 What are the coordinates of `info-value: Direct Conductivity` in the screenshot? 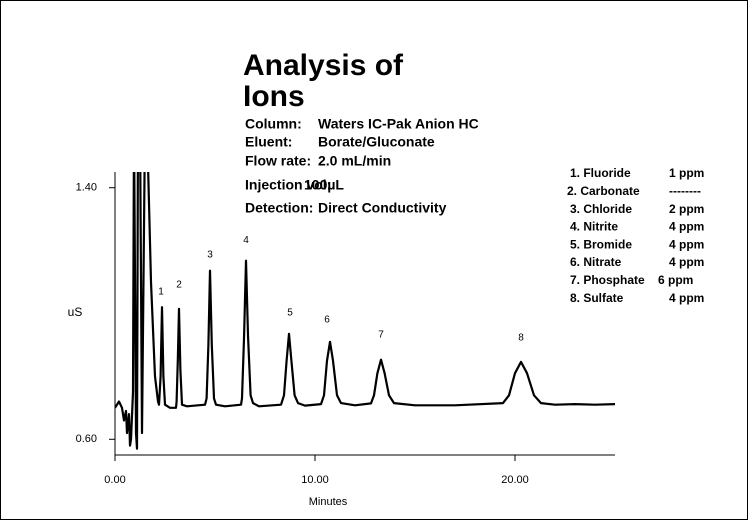 It's located at (382, 208).